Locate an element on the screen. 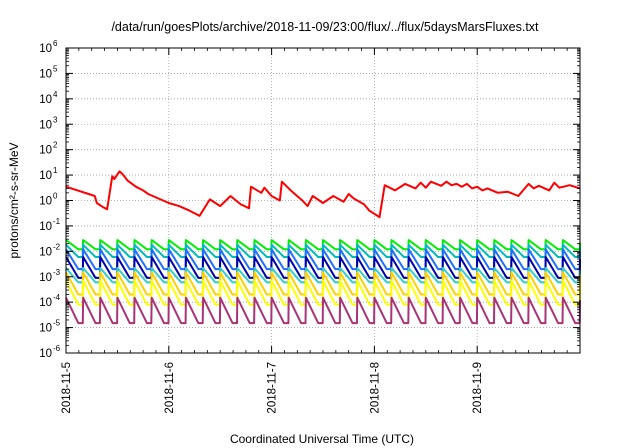 This screenshot has height=448, width=640. y-tick-exponent: 5 is located at coordinates (55, 68).